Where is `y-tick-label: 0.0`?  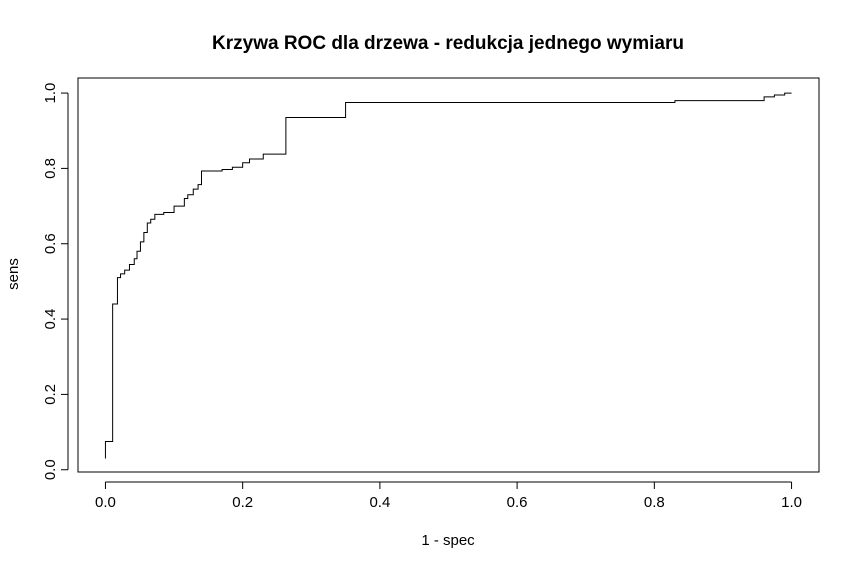
y-tick-label: 0.0 is located at coordinates (50, 469).